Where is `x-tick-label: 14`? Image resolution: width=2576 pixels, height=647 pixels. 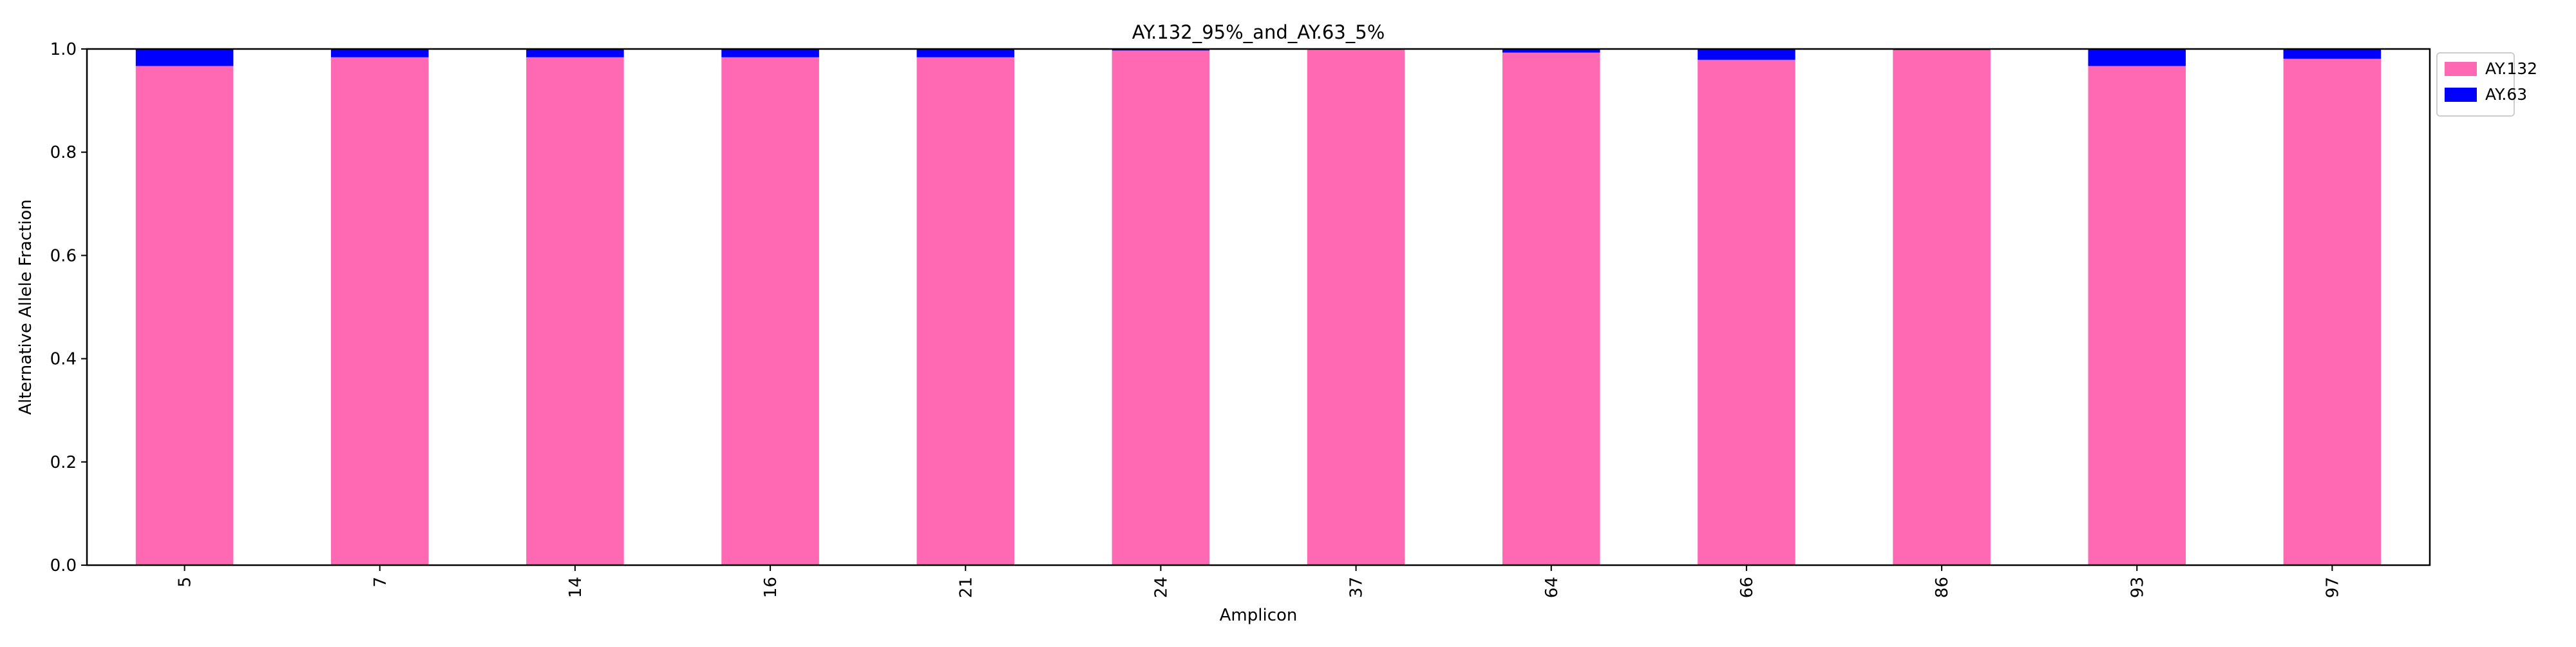
x-tick-label: 14 is located at coordinates (575, 587).